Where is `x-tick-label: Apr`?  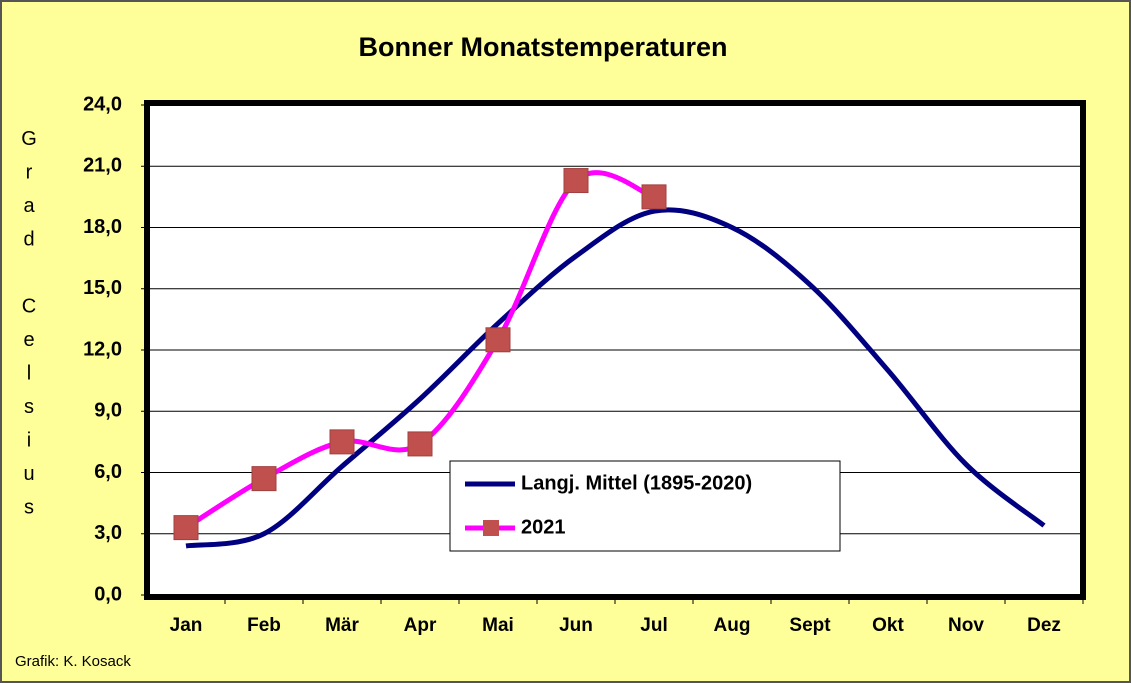 x-tick-label: Apr is located at coordinates (420, 625).